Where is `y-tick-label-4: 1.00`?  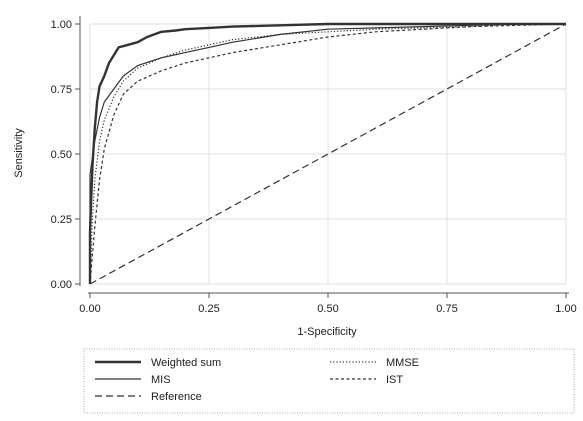
y-tick-label-4: 1.00 is located at coordinates (61, 25).